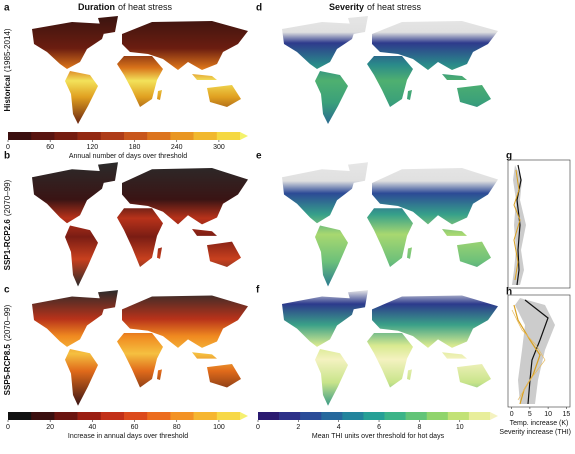  I want to click on panel-letter: d, so click(259, 8).